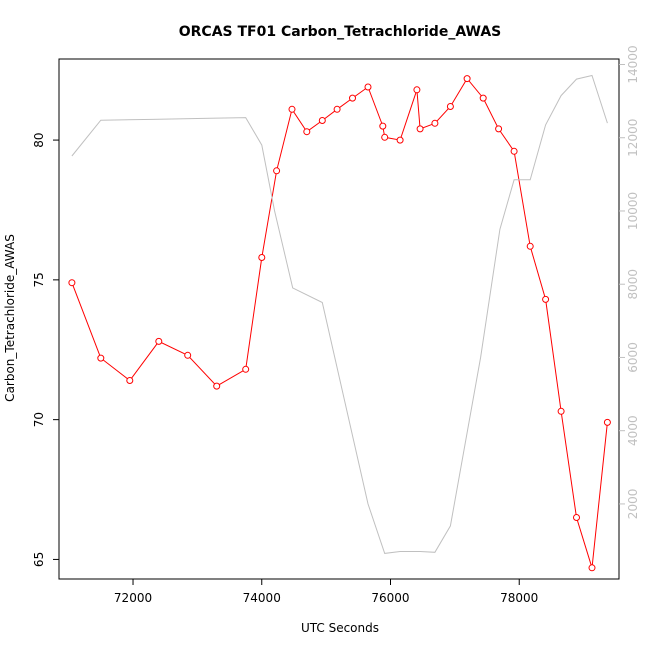 The image size is (650, 650). I want to click on x-tick-label-1: 74000, so click(262, 598).